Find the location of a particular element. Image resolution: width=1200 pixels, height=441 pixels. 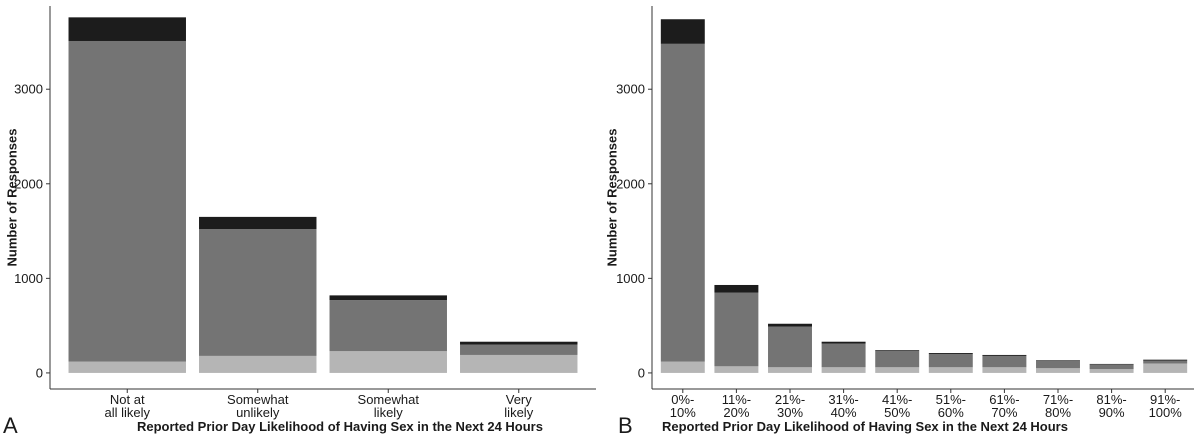

x-tick-label: unlikely is located at coordinates (258, 412).